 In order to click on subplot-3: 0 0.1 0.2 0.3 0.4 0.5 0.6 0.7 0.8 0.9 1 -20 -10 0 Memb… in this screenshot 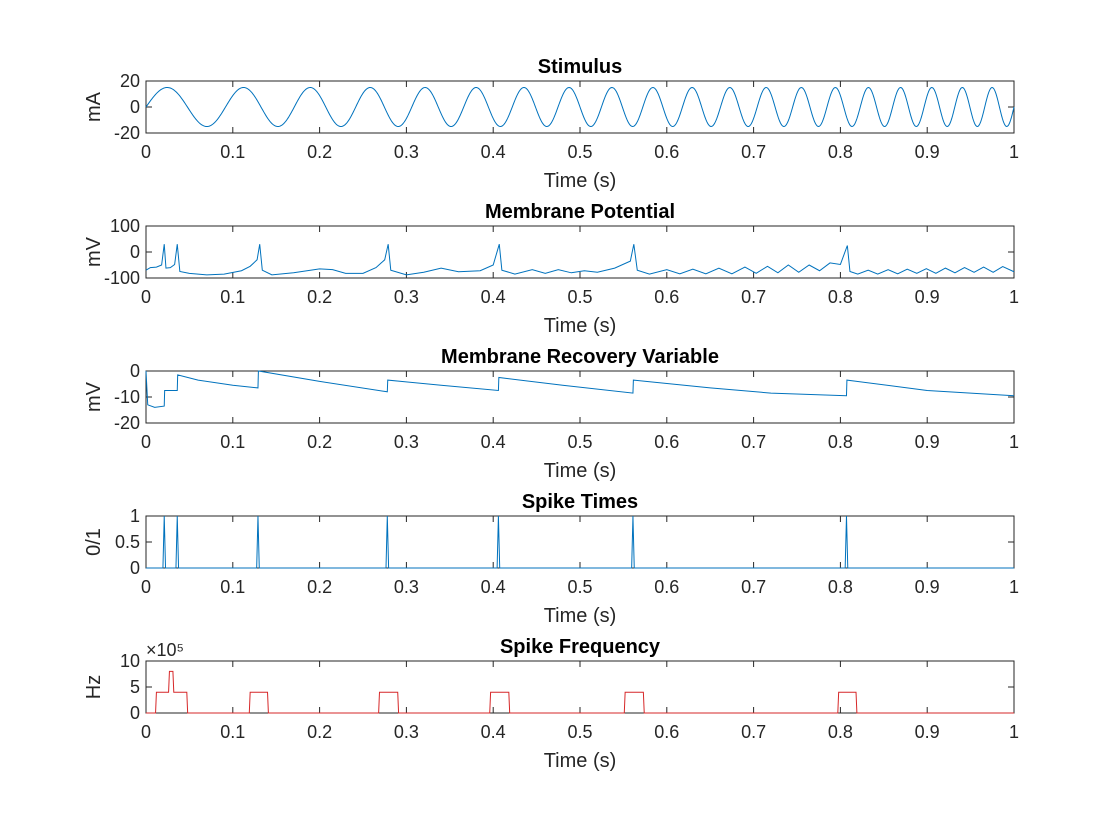, I will do `click(551, 414)`.